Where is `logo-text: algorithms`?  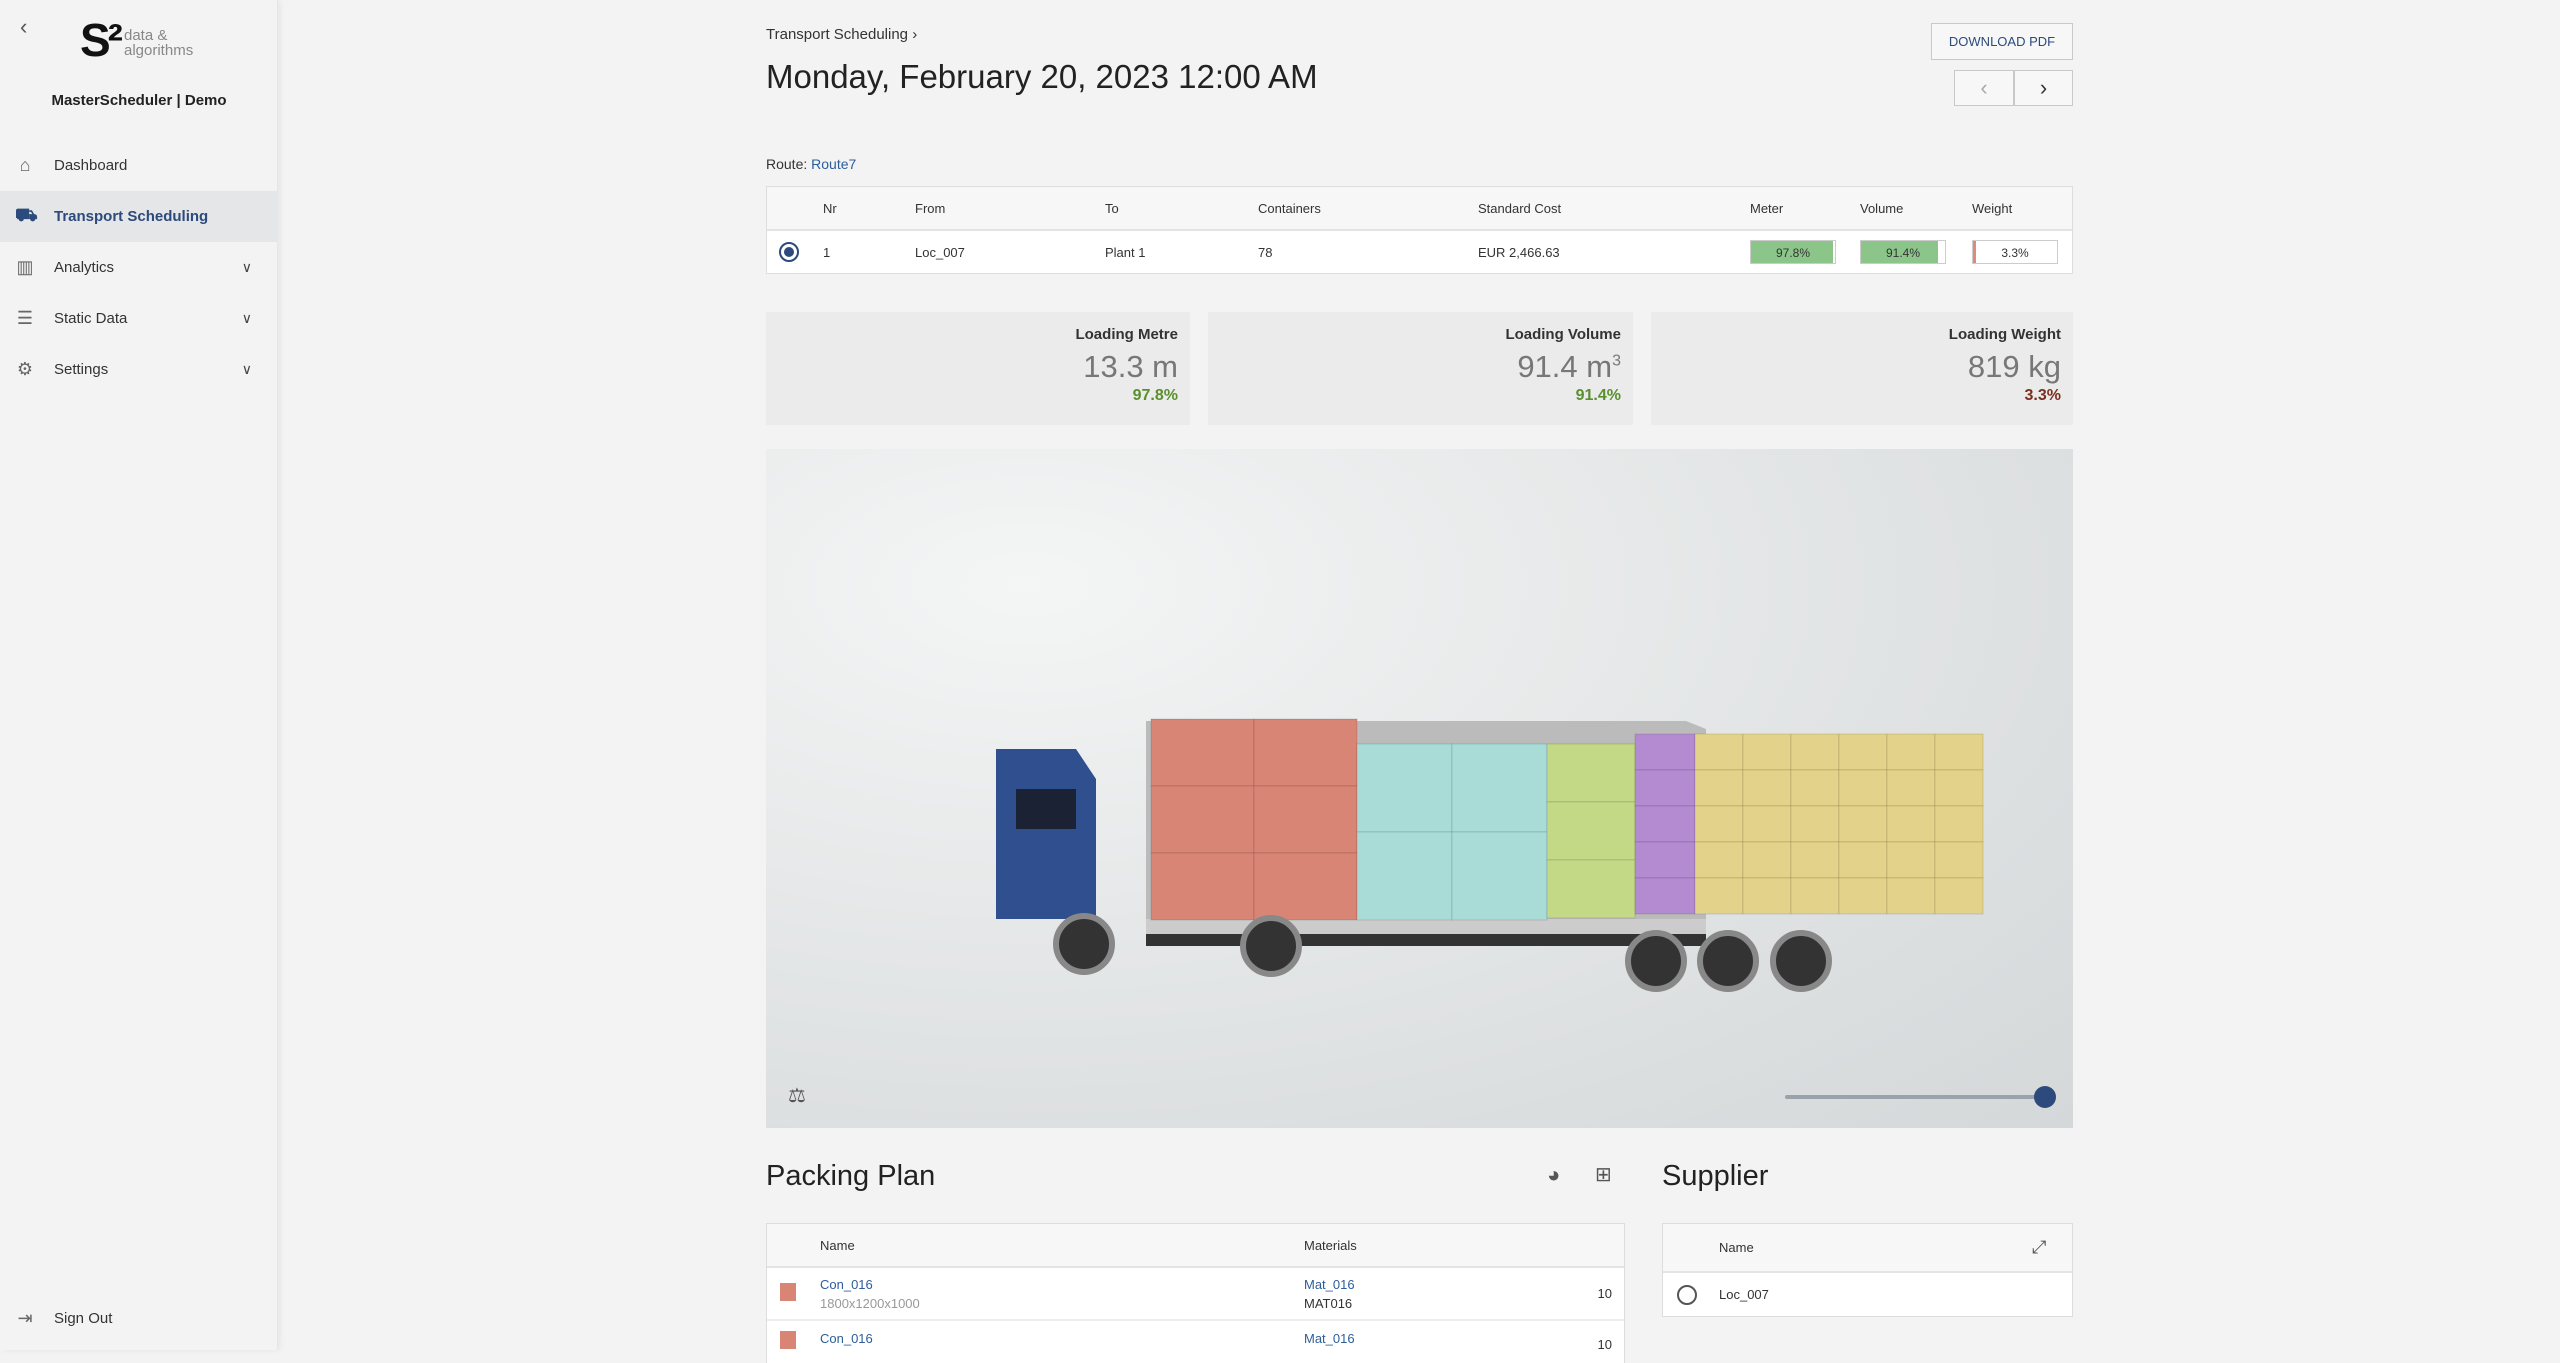 logo-text: algorithms is located at coordinates (159, 50).